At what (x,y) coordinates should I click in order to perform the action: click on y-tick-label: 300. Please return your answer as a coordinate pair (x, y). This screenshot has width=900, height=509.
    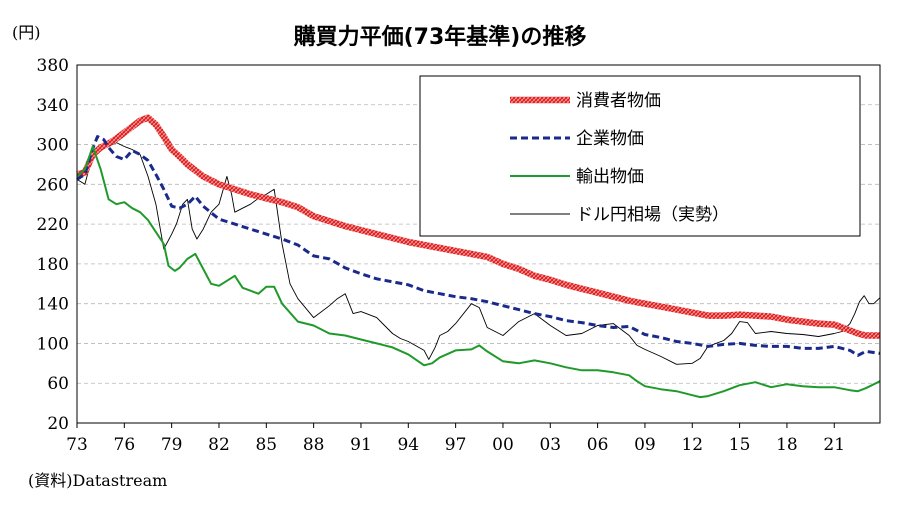
    Looking at the image, I should click on (53, 146).